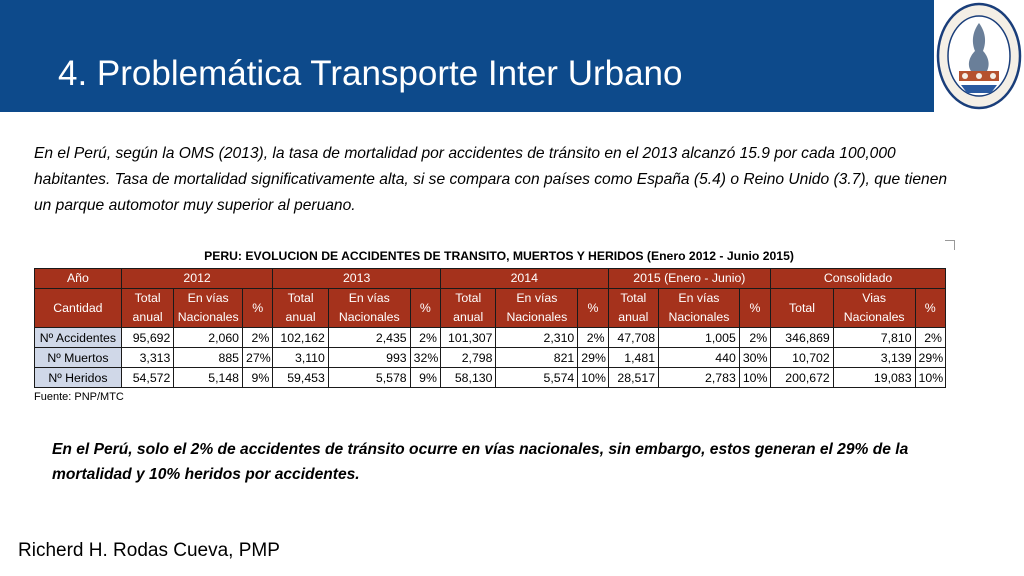  I want to click on year-label: Año, so click(78, 278).